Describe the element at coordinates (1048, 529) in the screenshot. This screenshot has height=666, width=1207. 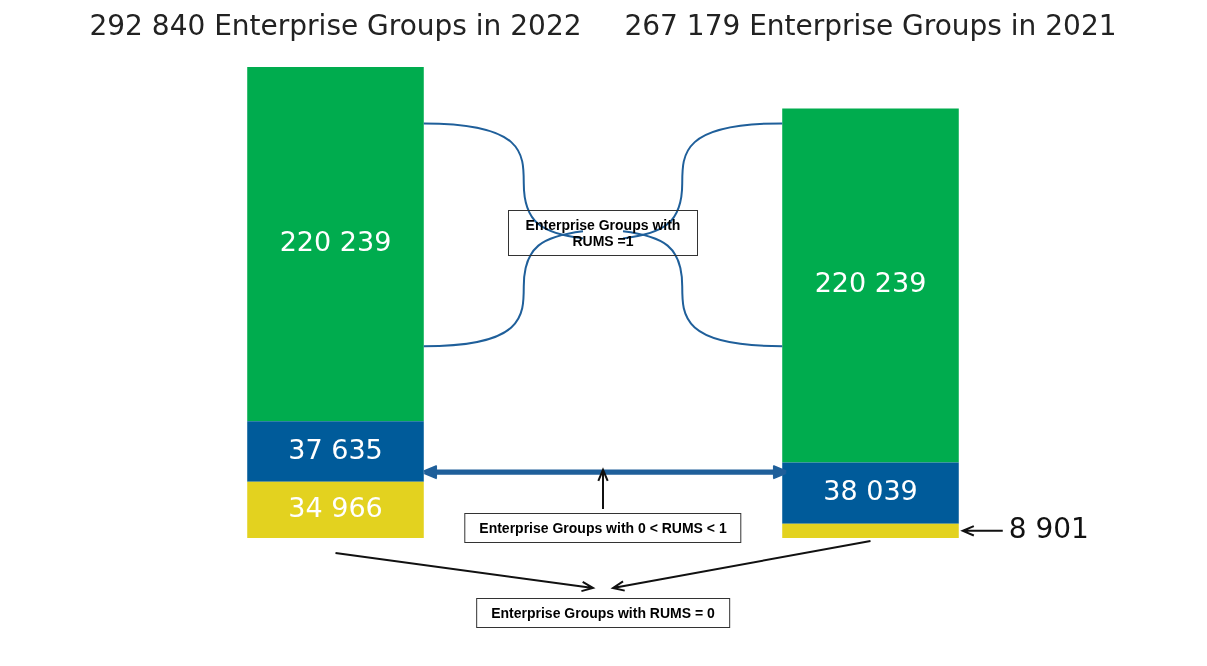
I see `data-label: 8 901` at that location.